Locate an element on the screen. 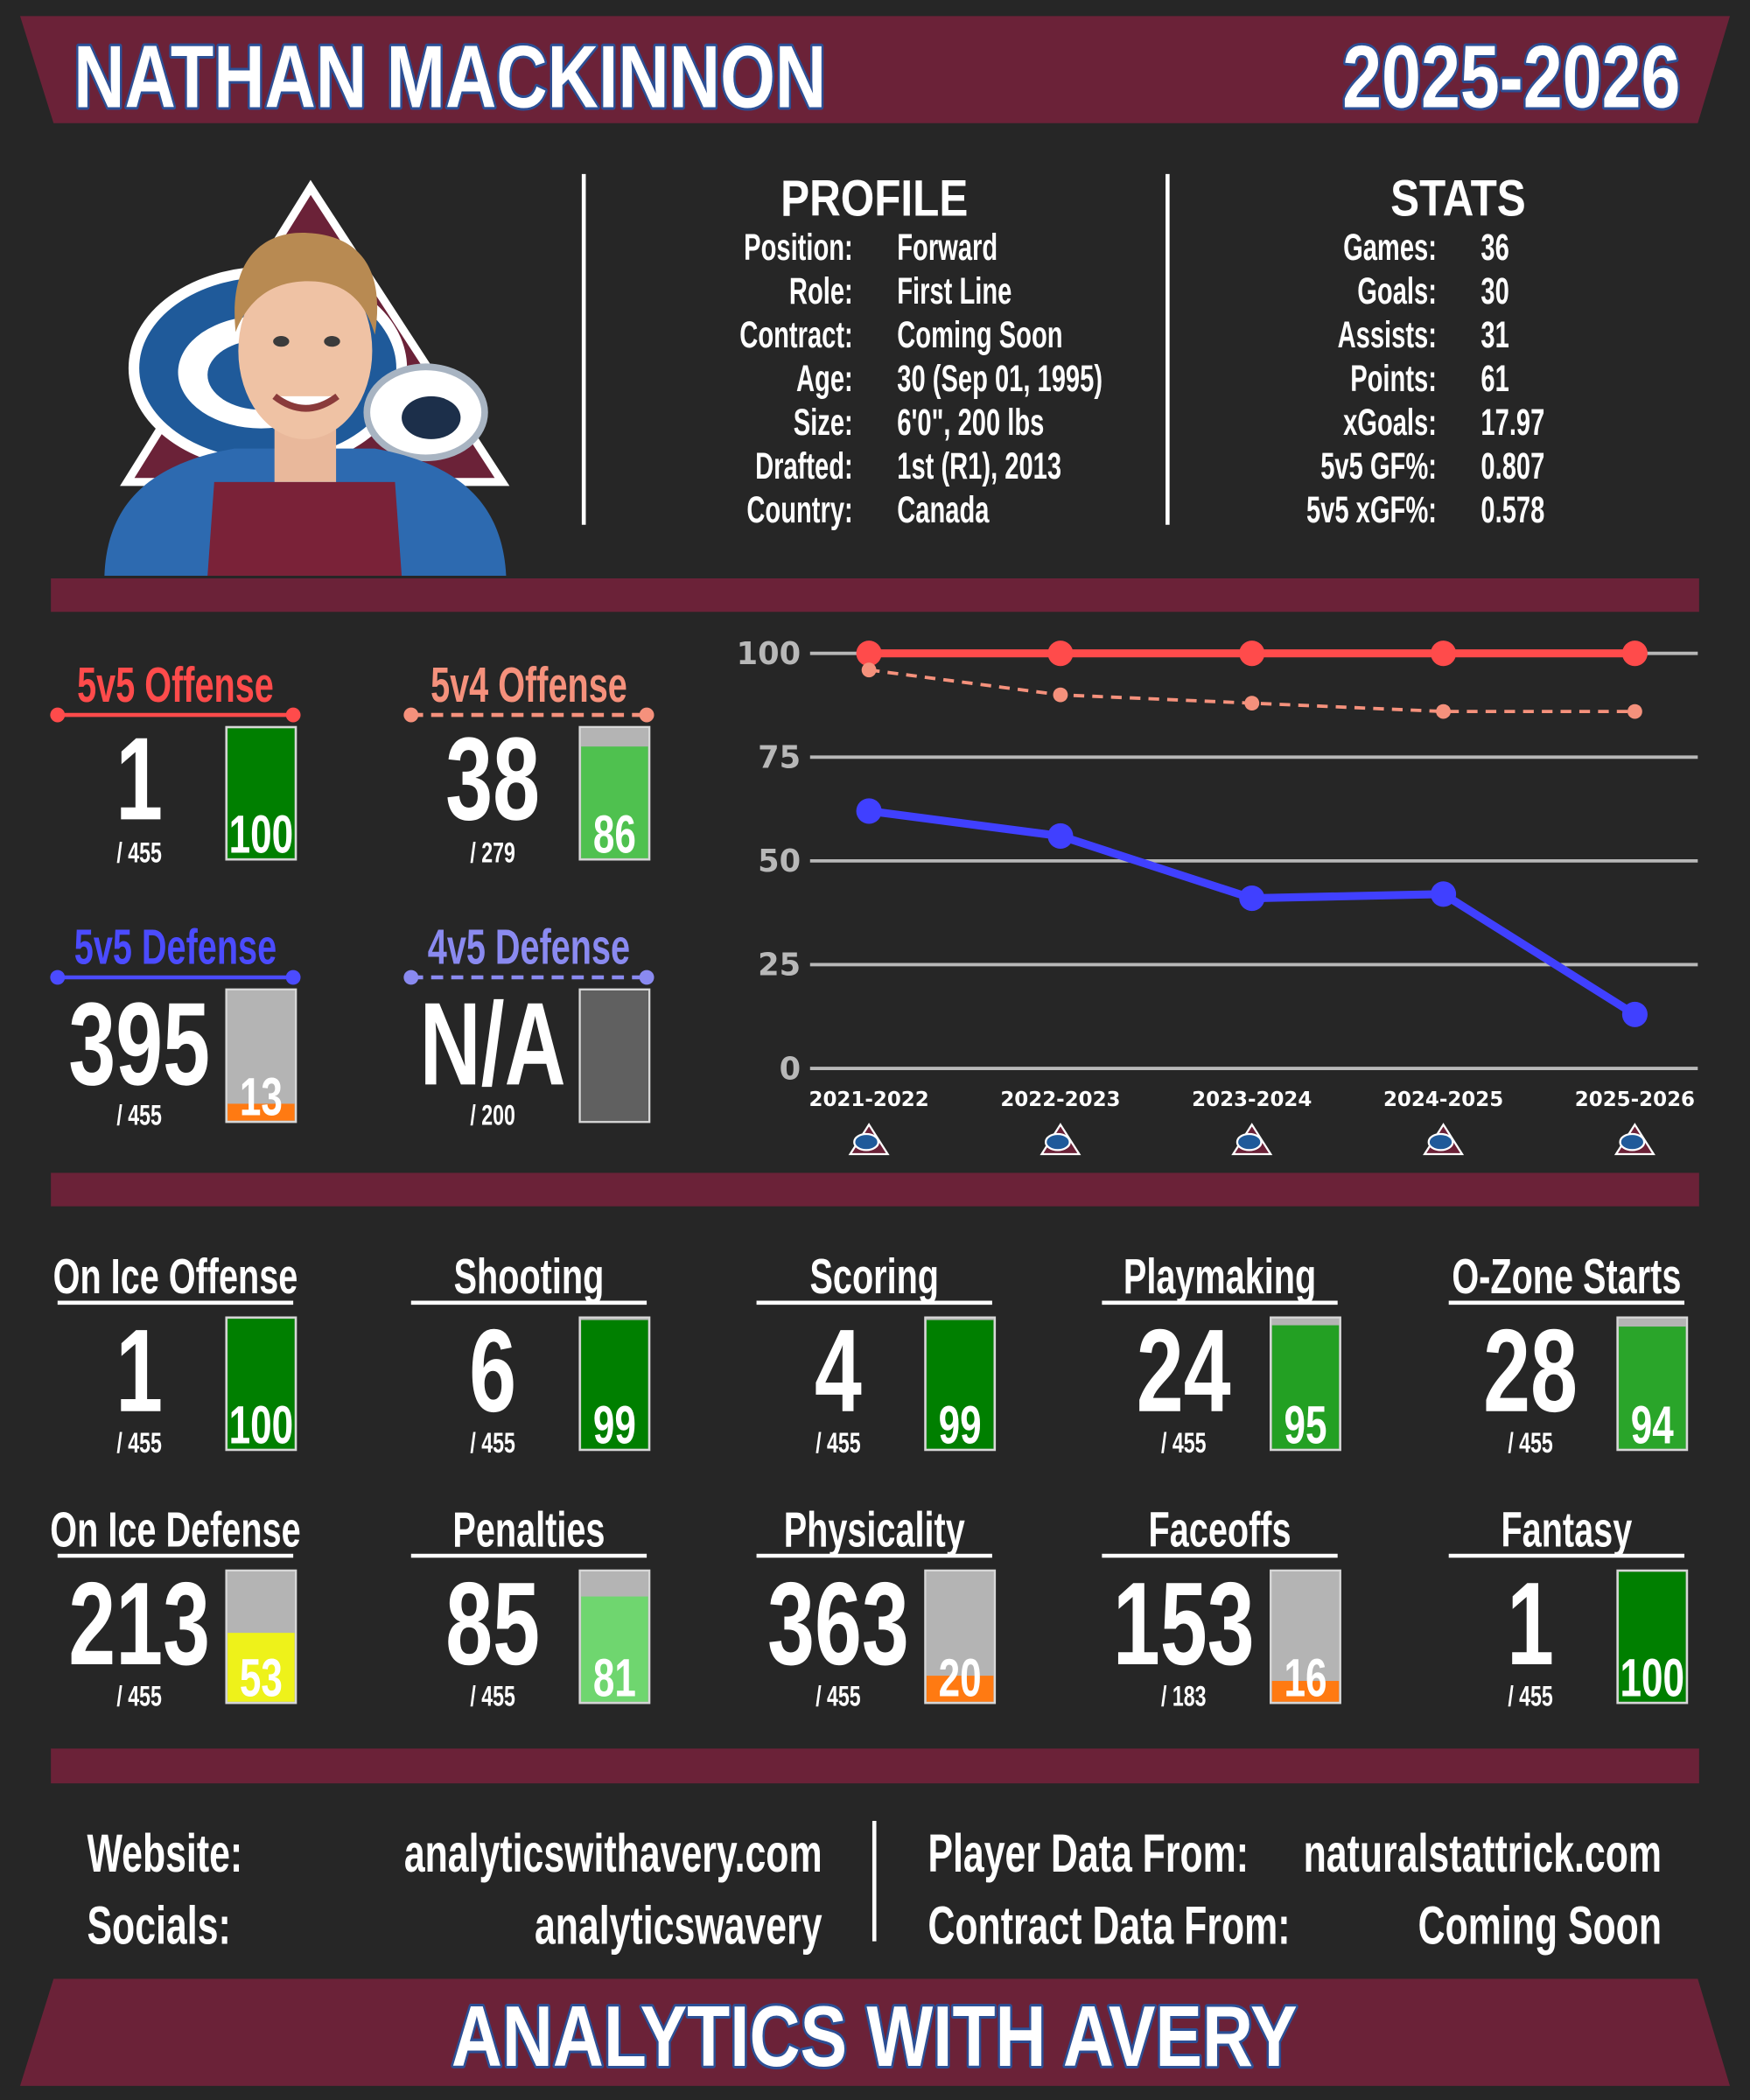 The width and height of the screenshot is (1750, 2100). stats-value: 61 is located at coordinates (1494, 378).